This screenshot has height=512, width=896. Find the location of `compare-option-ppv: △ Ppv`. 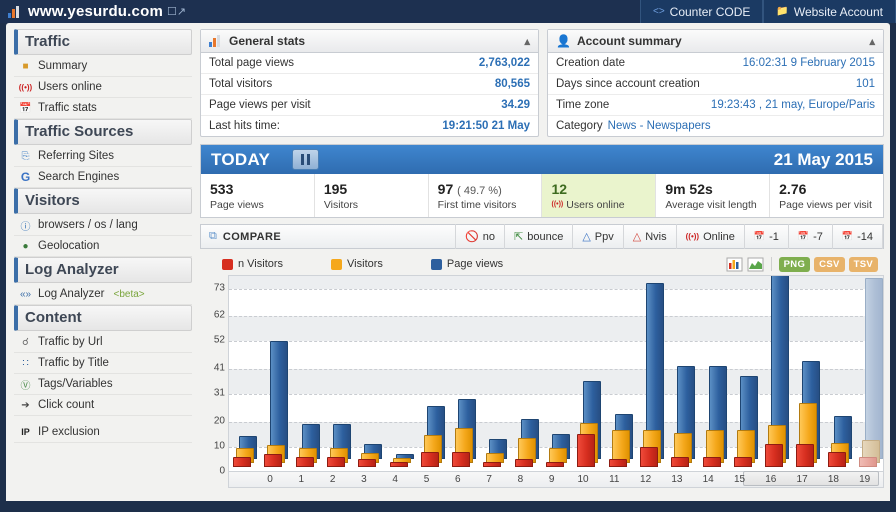

compare-option-ppv: △ Ppv is located at coordinates (597, 236).